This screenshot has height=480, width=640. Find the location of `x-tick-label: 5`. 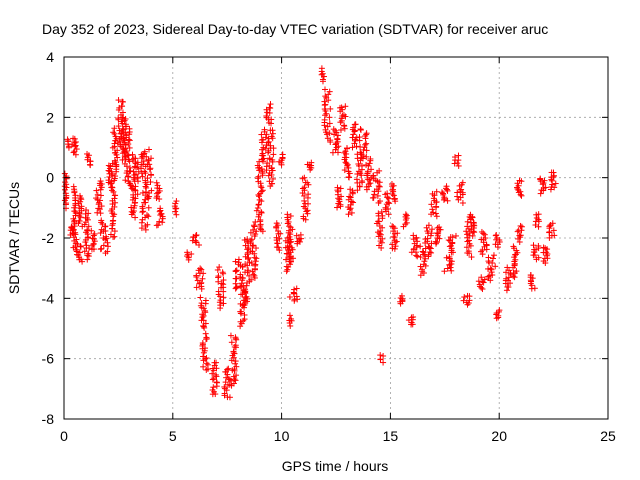

x-tick-label: 5 is located at coordinates (173, 436).